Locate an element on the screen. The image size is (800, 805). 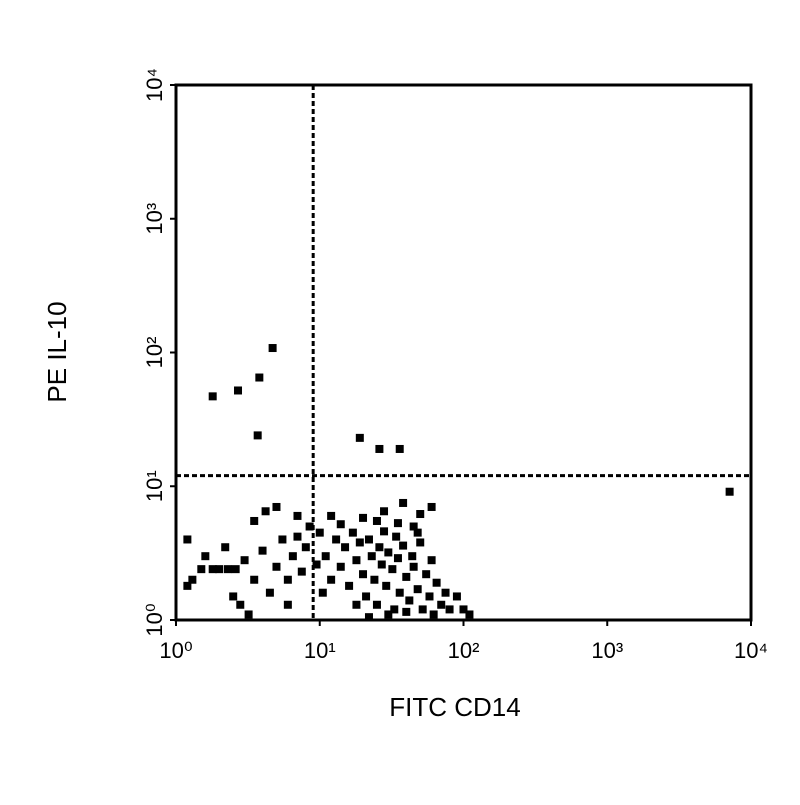
y-axis-title: PE IL-10 is located at coordinates (57, 351).